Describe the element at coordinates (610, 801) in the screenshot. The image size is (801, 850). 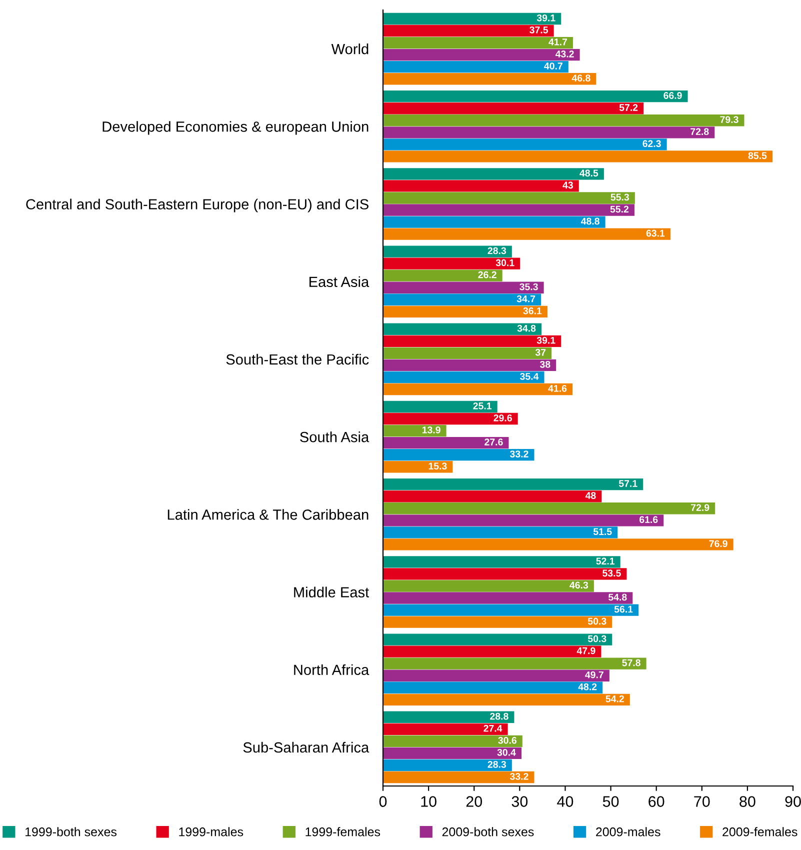
I see `x-tick-label: 50` at that location.